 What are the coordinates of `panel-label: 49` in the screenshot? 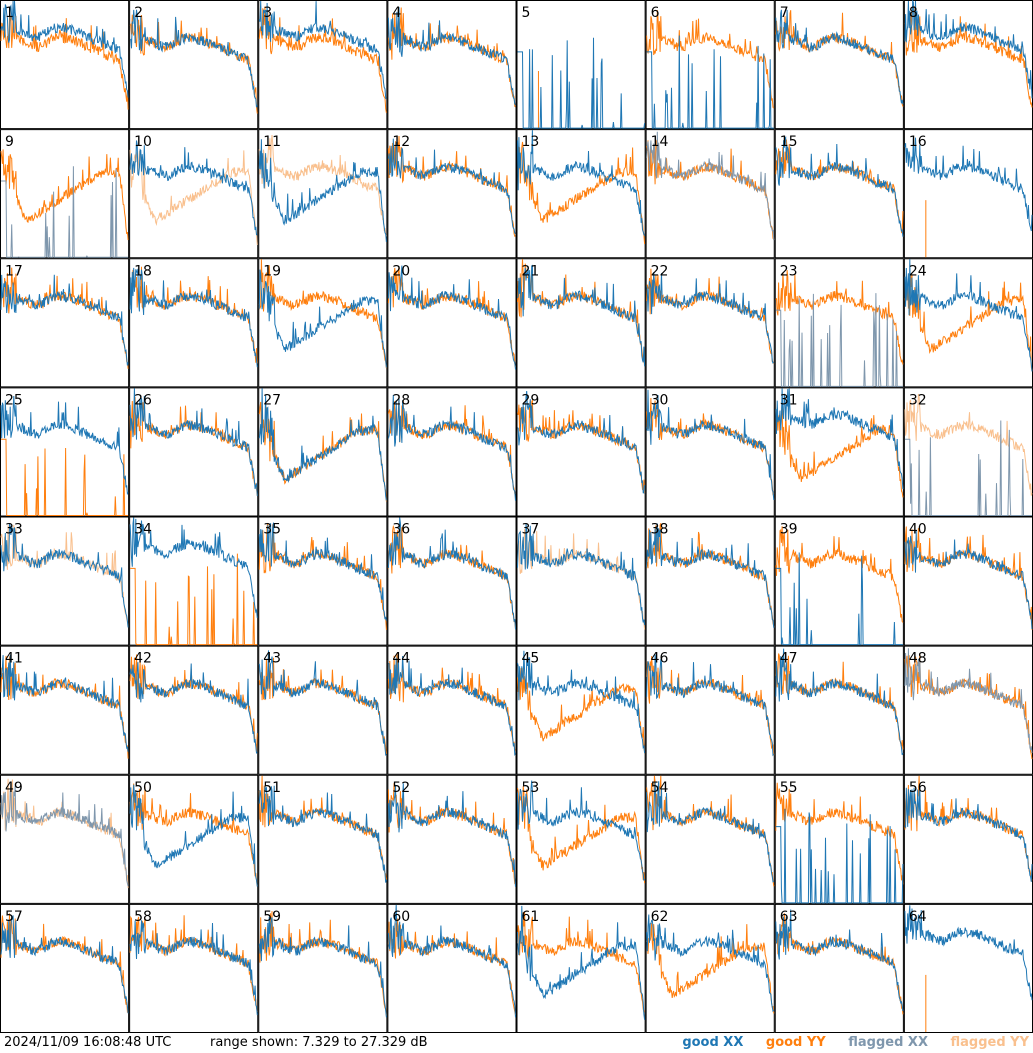 It's located at (14, 788).